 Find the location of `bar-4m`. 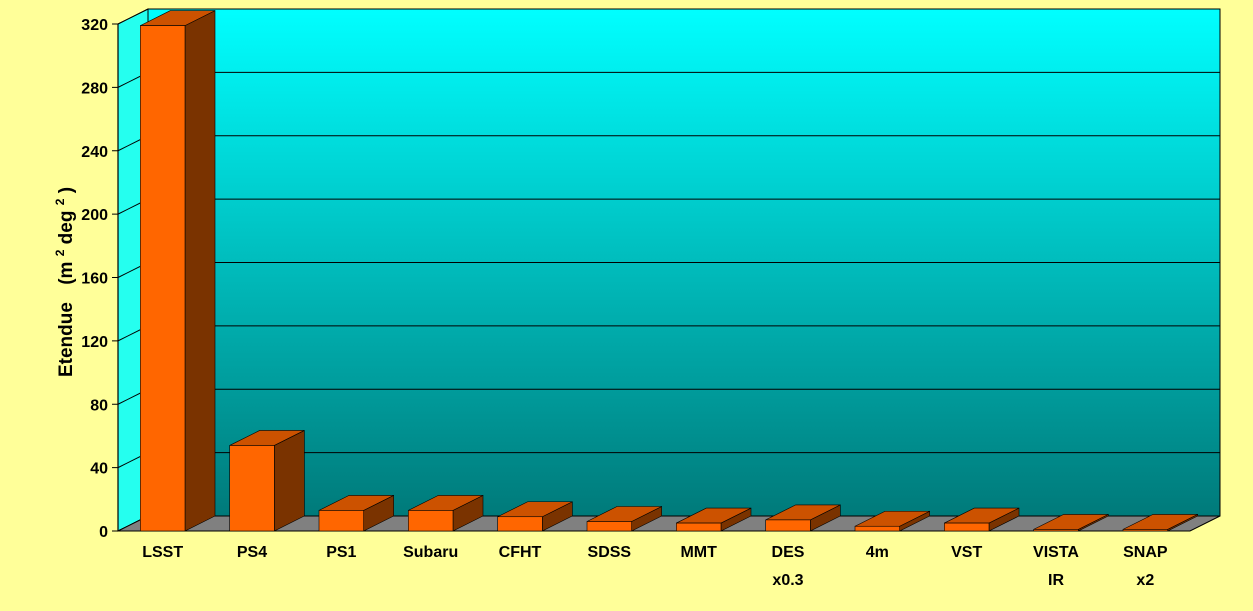

bar-4m is located at coordinates (892, 521).